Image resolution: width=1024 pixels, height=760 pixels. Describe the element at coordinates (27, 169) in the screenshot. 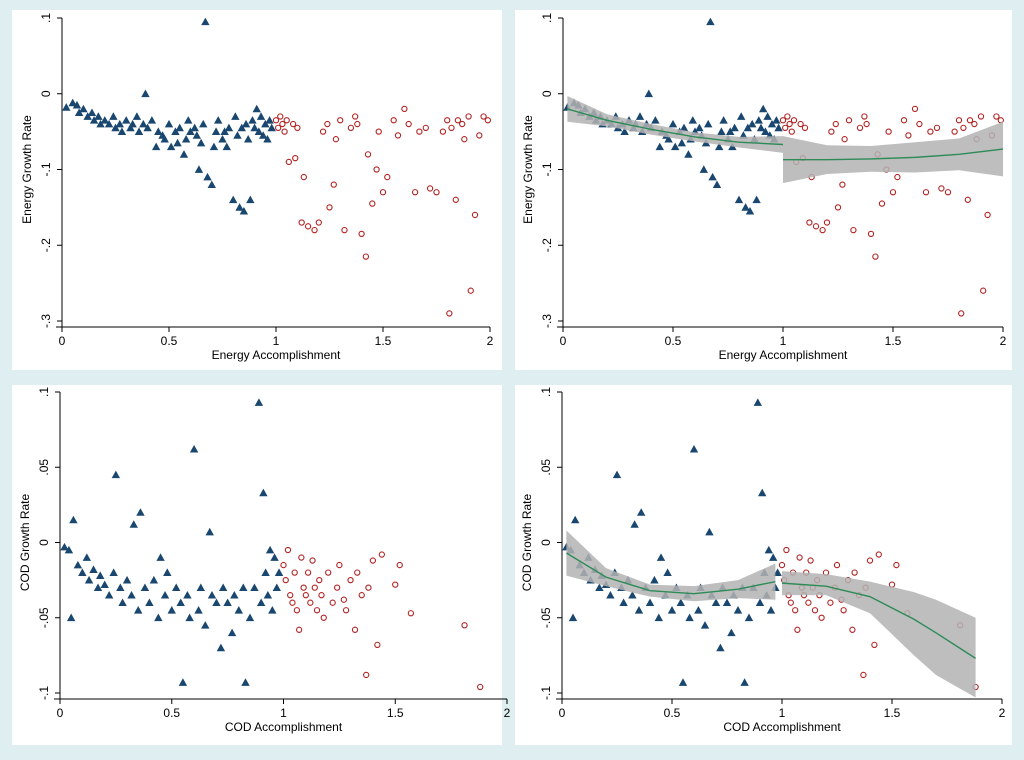

I see `y-axis-title: Energy Growth Rate` at that location.